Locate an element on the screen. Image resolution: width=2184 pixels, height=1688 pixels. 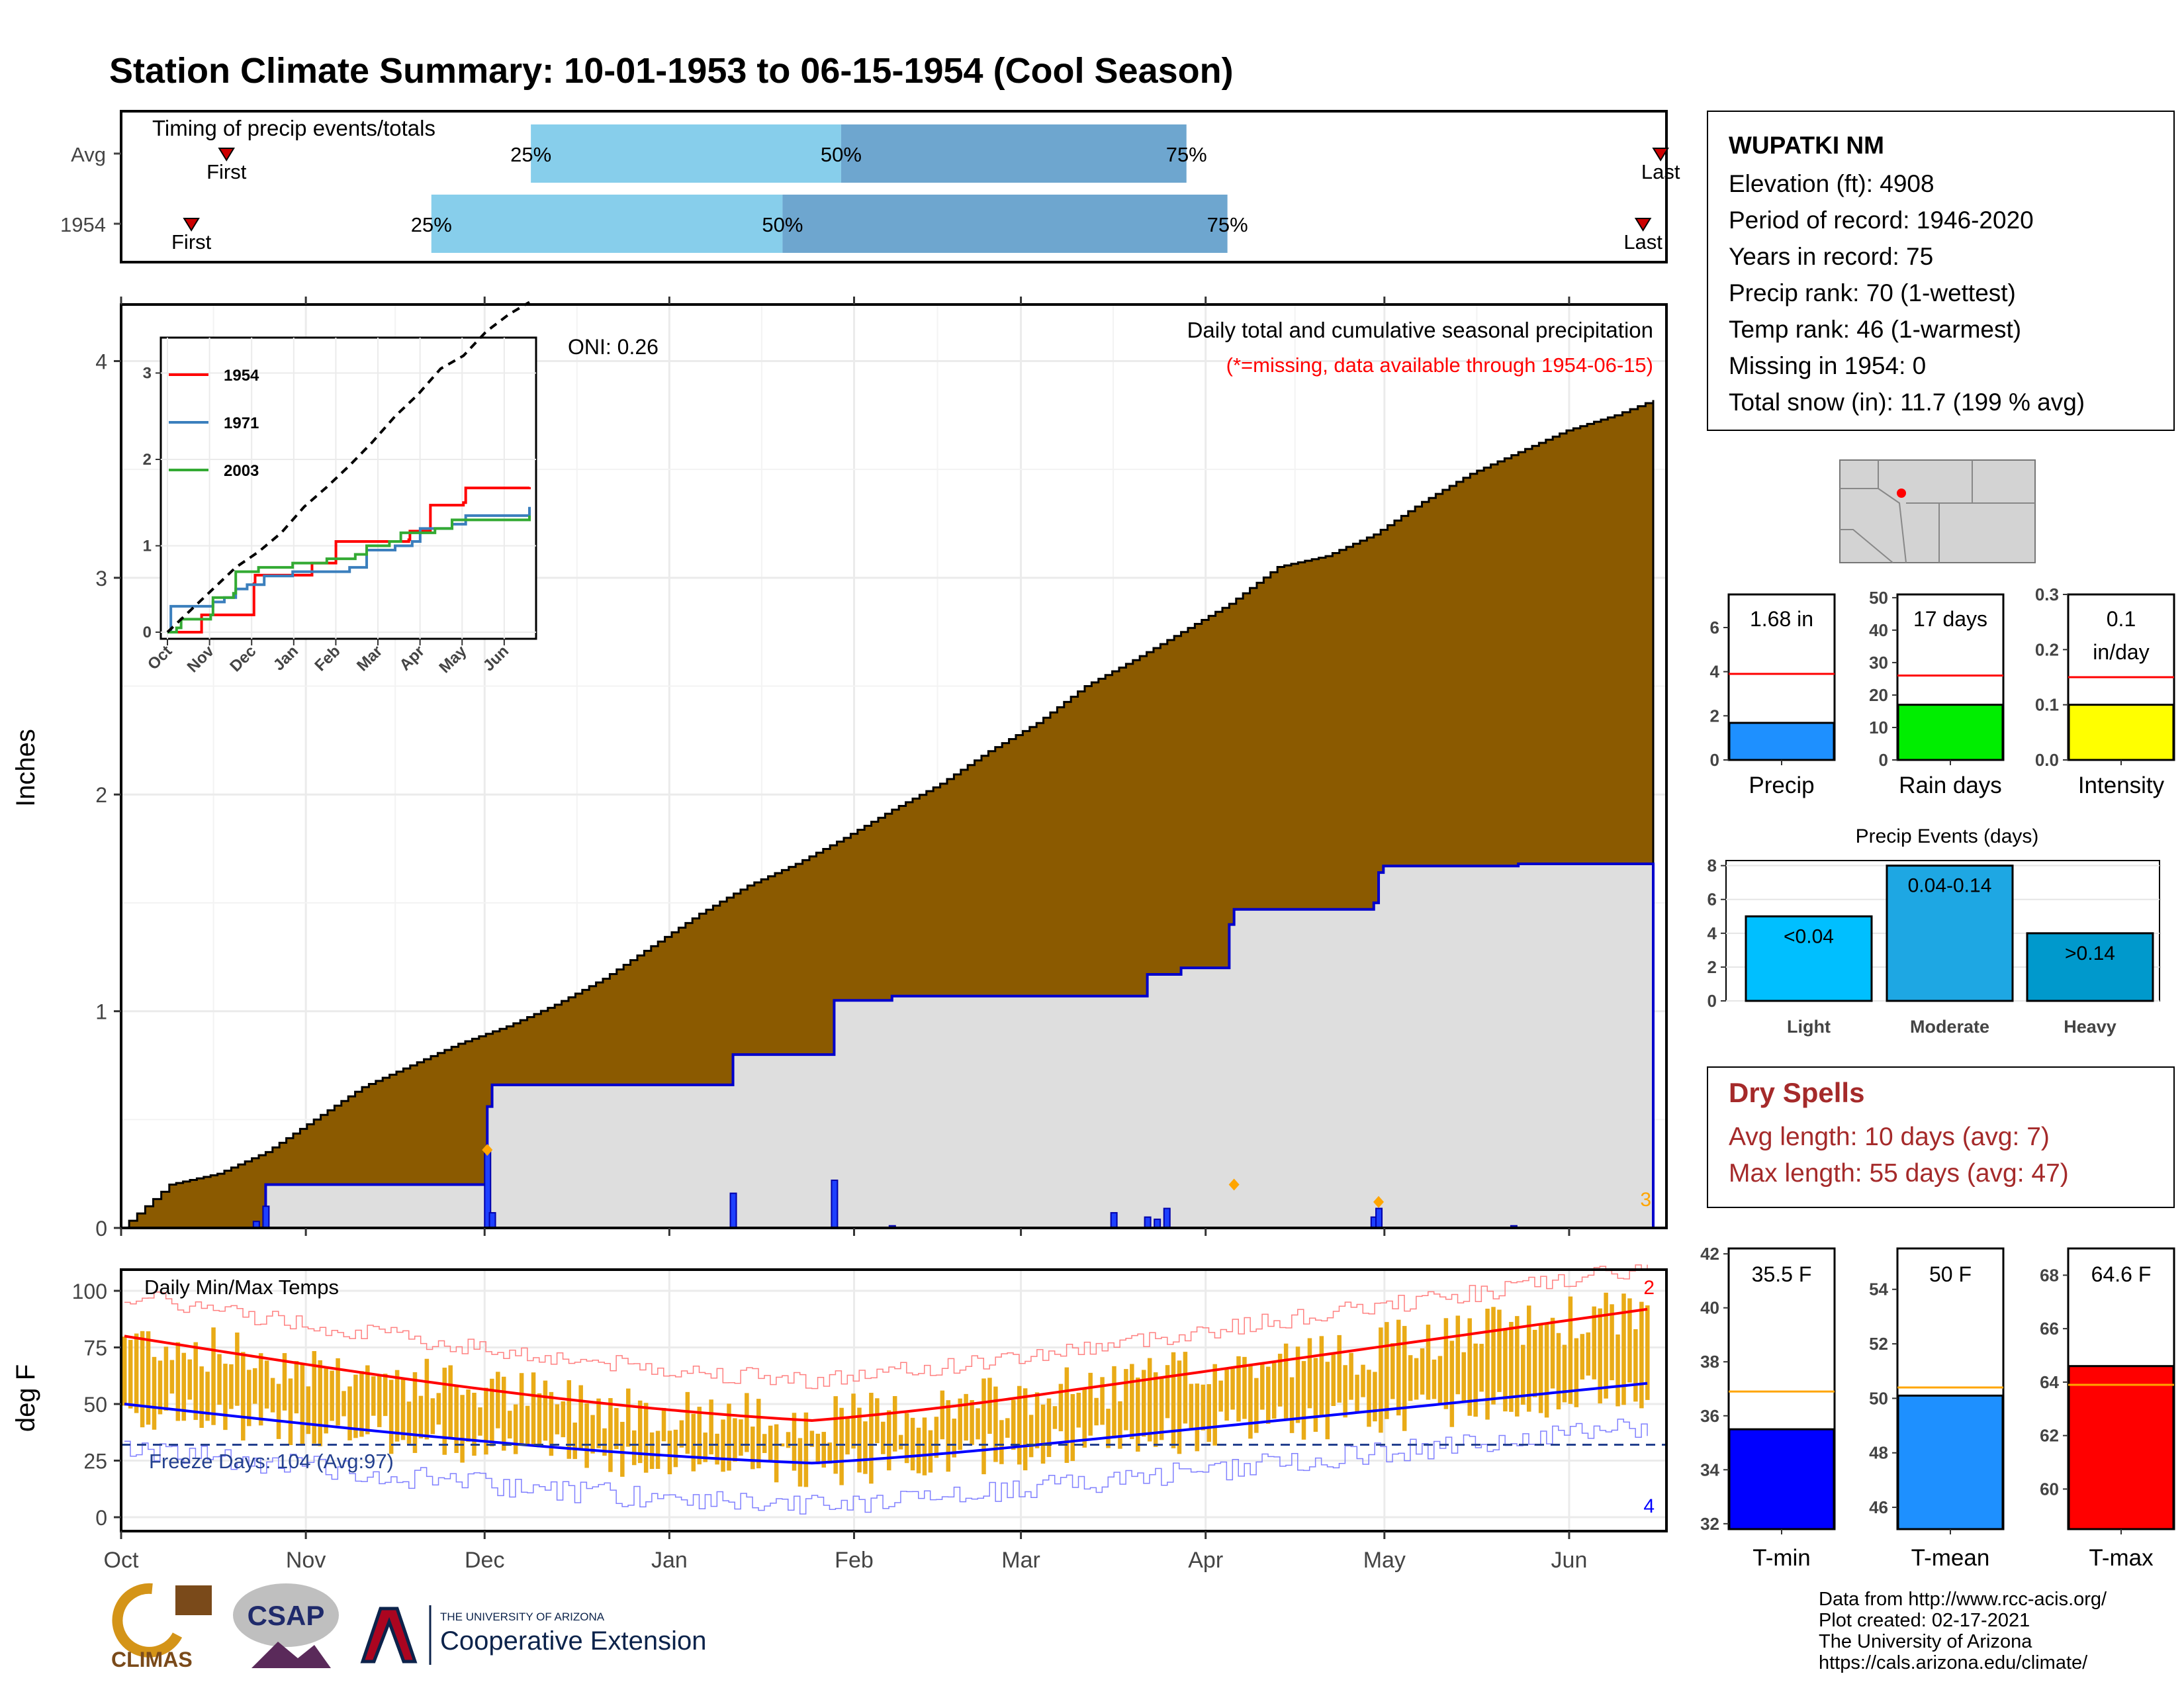
temp-bar-tick-label: 64 is located at coordinates (2049, 1382).